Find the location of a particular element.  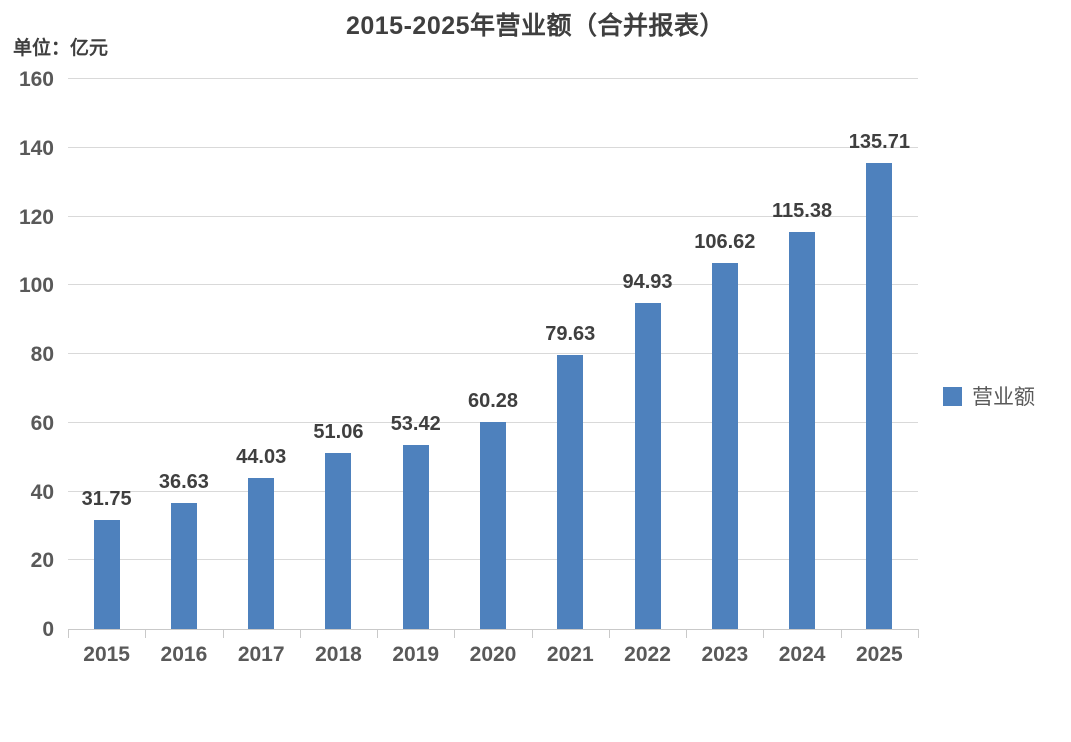

bar-2023 is located at coordinates (724, 445).